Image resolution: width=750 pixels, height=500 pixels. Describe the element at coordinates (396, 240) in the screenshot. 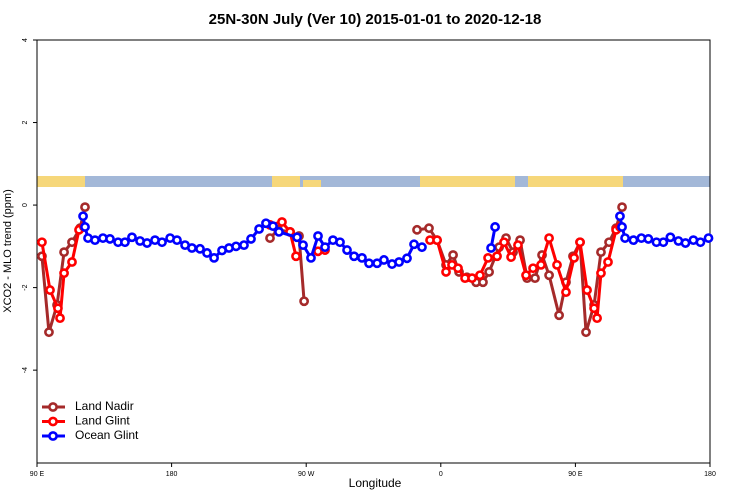

I see `series` at that location.